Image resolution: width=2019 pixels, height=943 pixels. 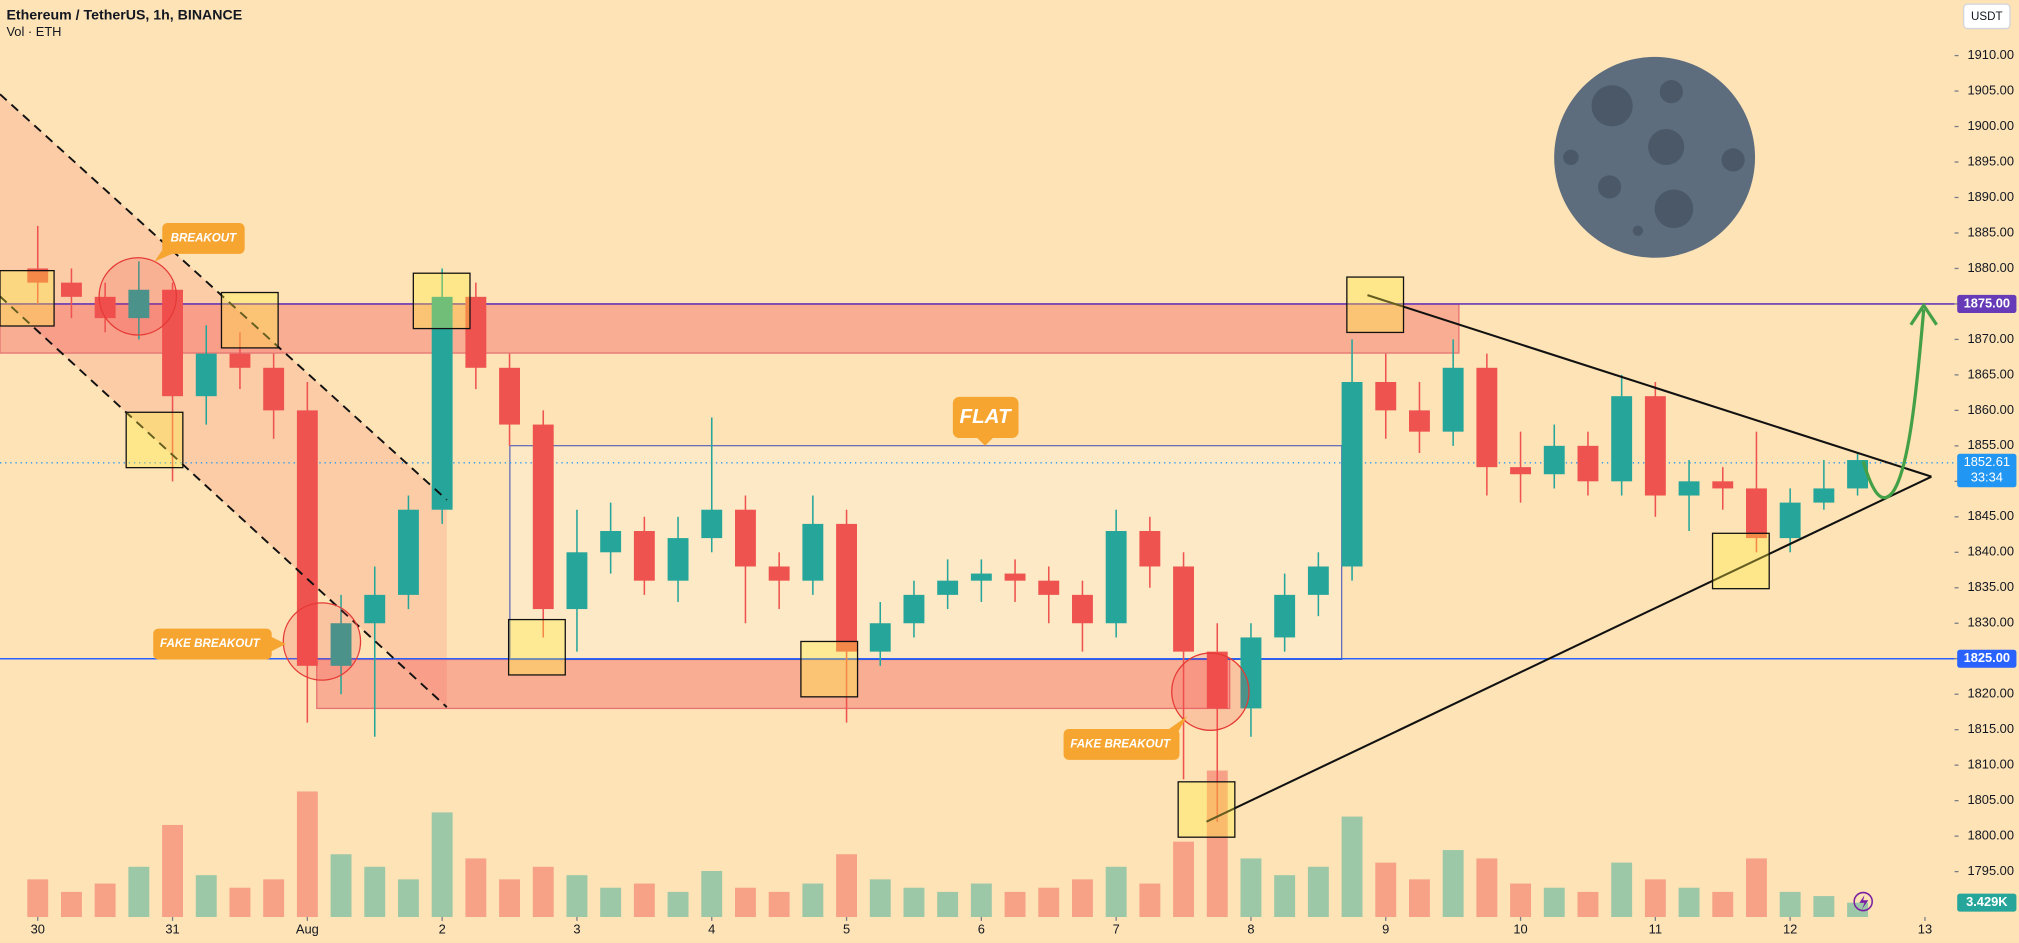 I want to click on countdown-label: 33:34, so click(x=1987, y=477).